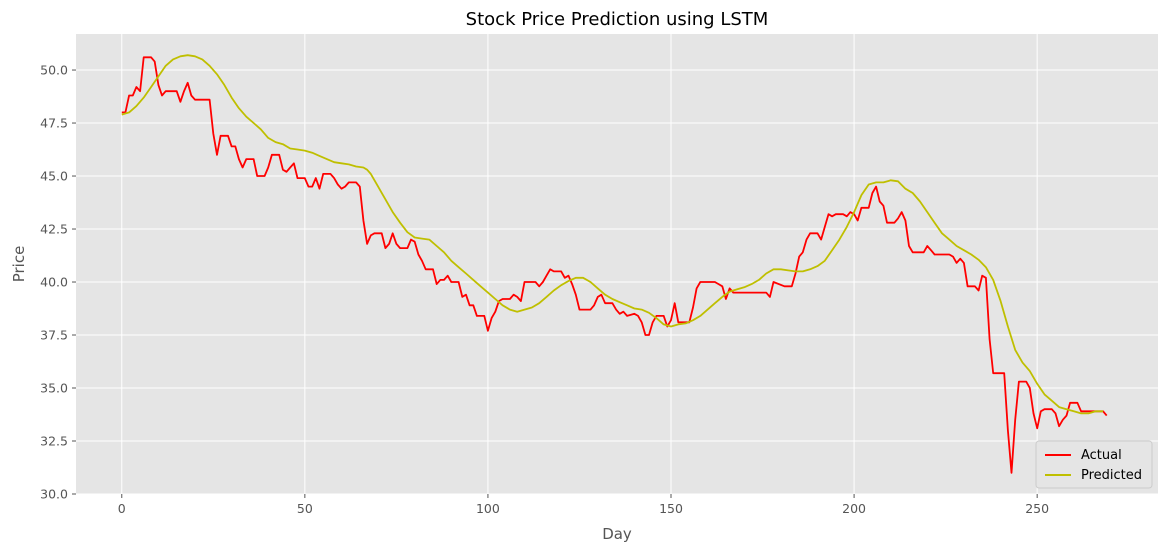  What do you see at coordinates (583, 505) in the screenshot?
I see `x-axis-ticks: 0 50 100 150 200 250` at bounding box center [583, 505].